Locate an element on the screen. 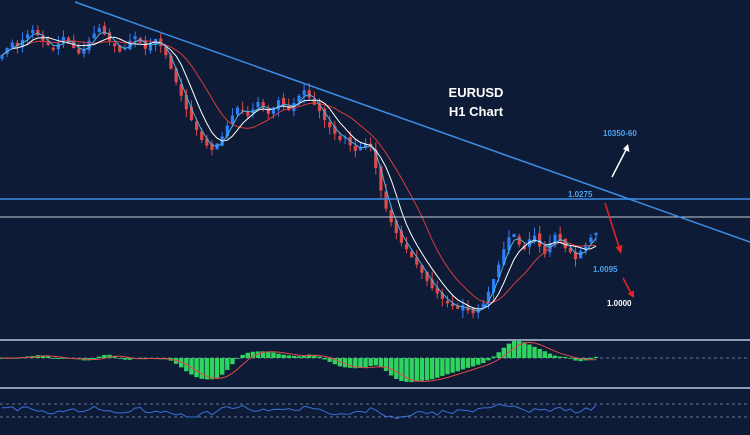 The height and width of the screenshot is (435, 750). arrow-up-white is located at coordinates (620, 161).